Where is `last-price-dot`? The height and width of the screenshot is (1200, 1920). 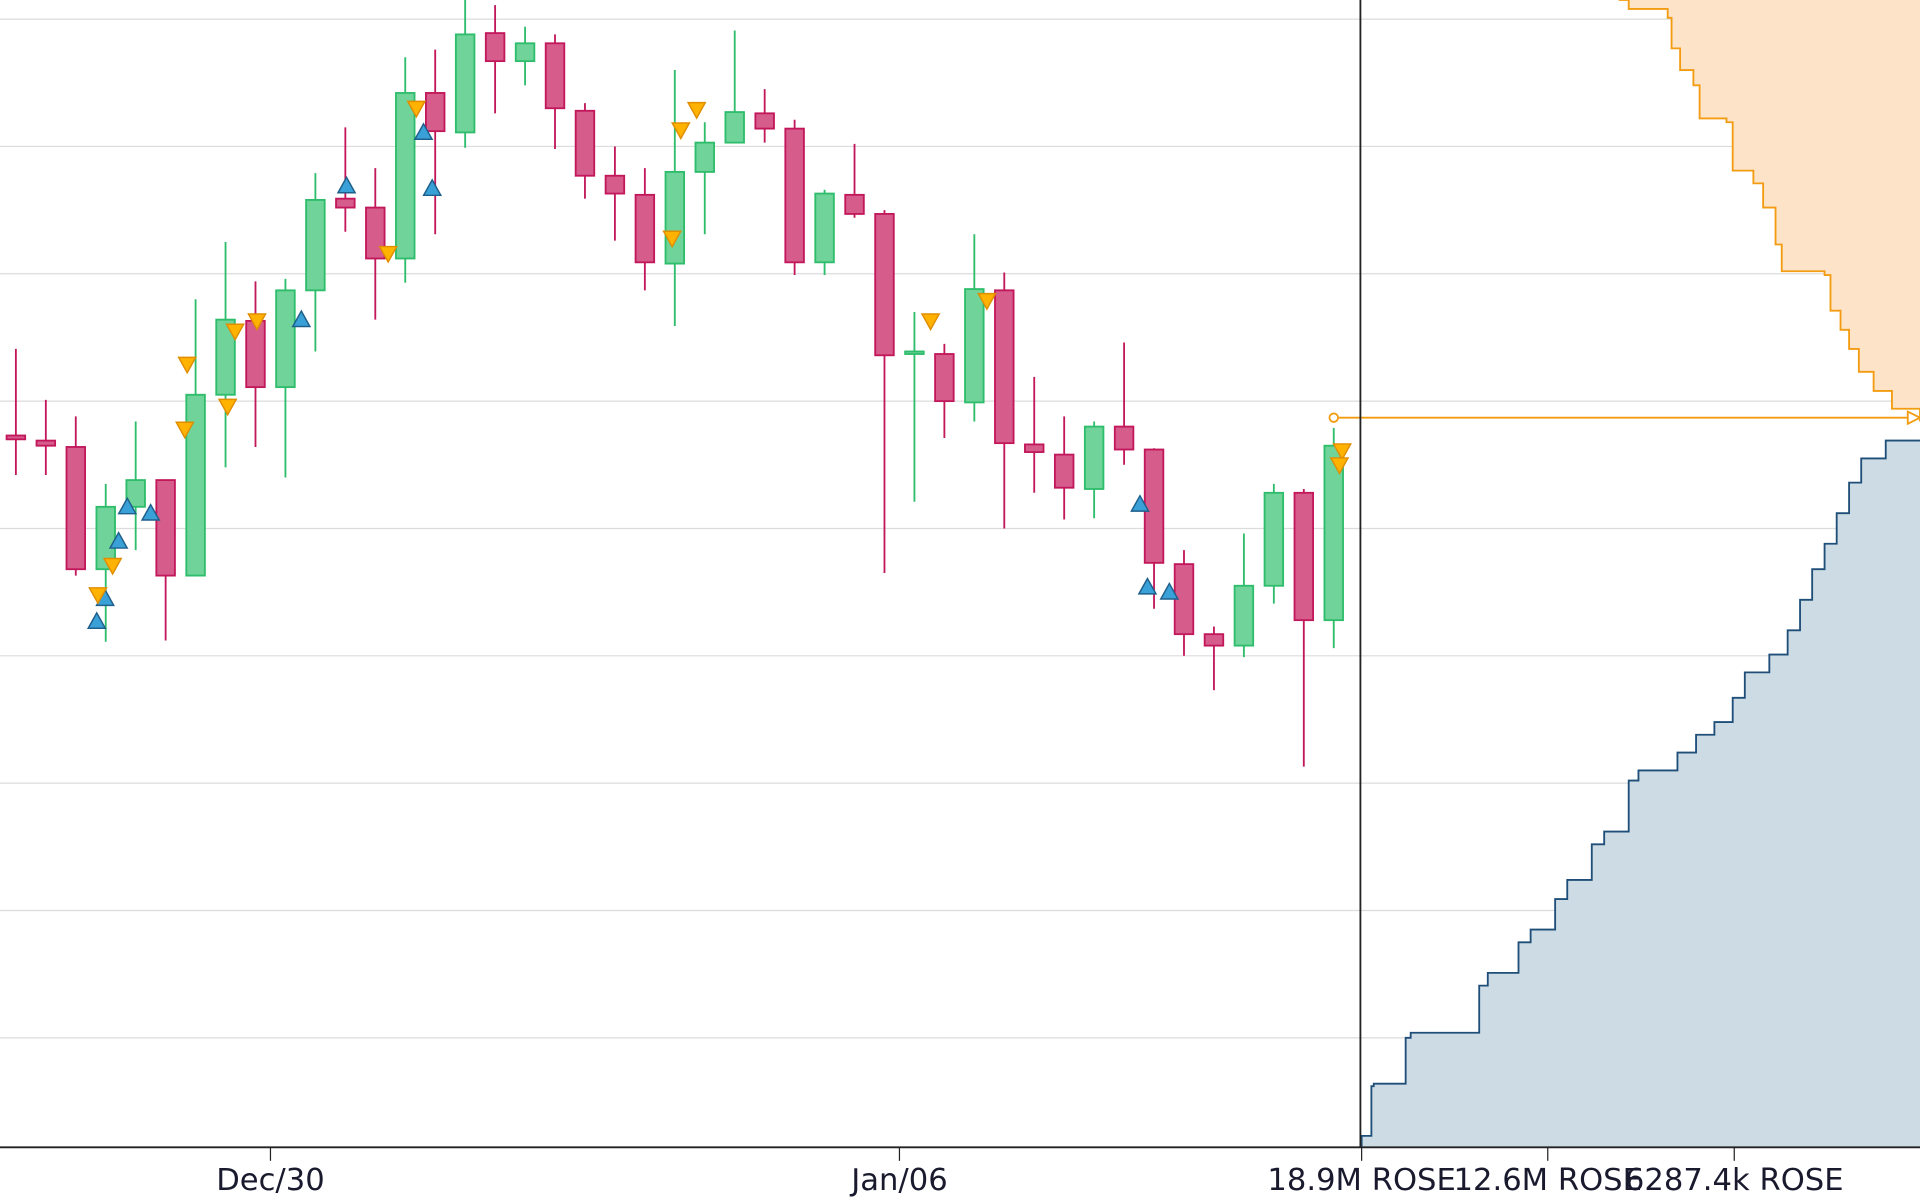 last-price-dot is located at coordinates (1333, 417).